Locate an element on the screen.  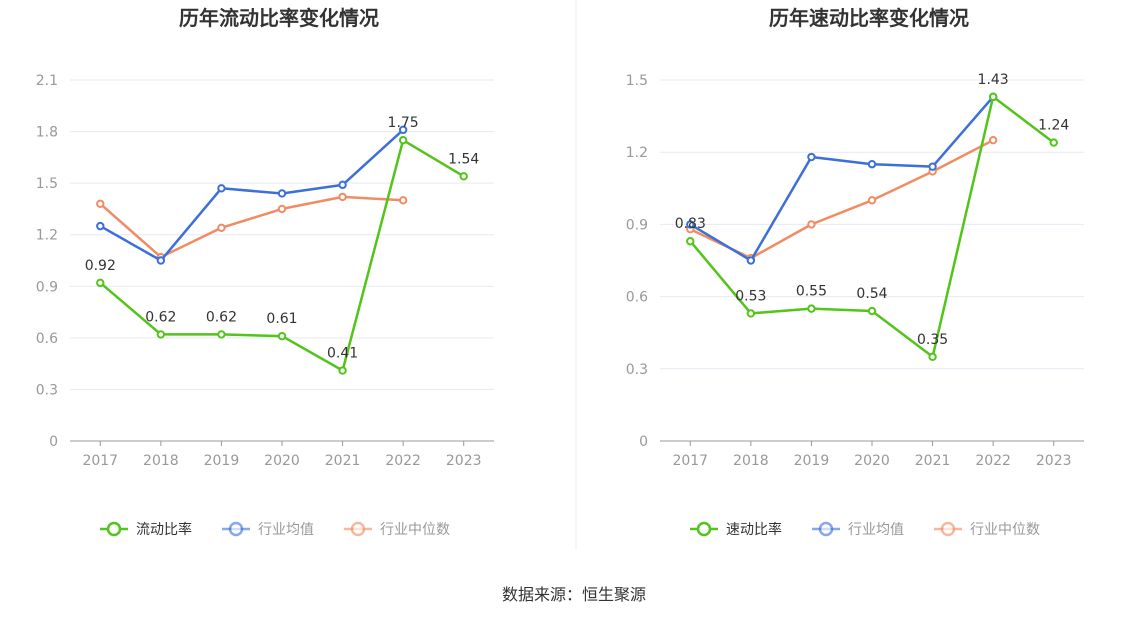
data-label: 0.55 is located at coordinates (811, 292).